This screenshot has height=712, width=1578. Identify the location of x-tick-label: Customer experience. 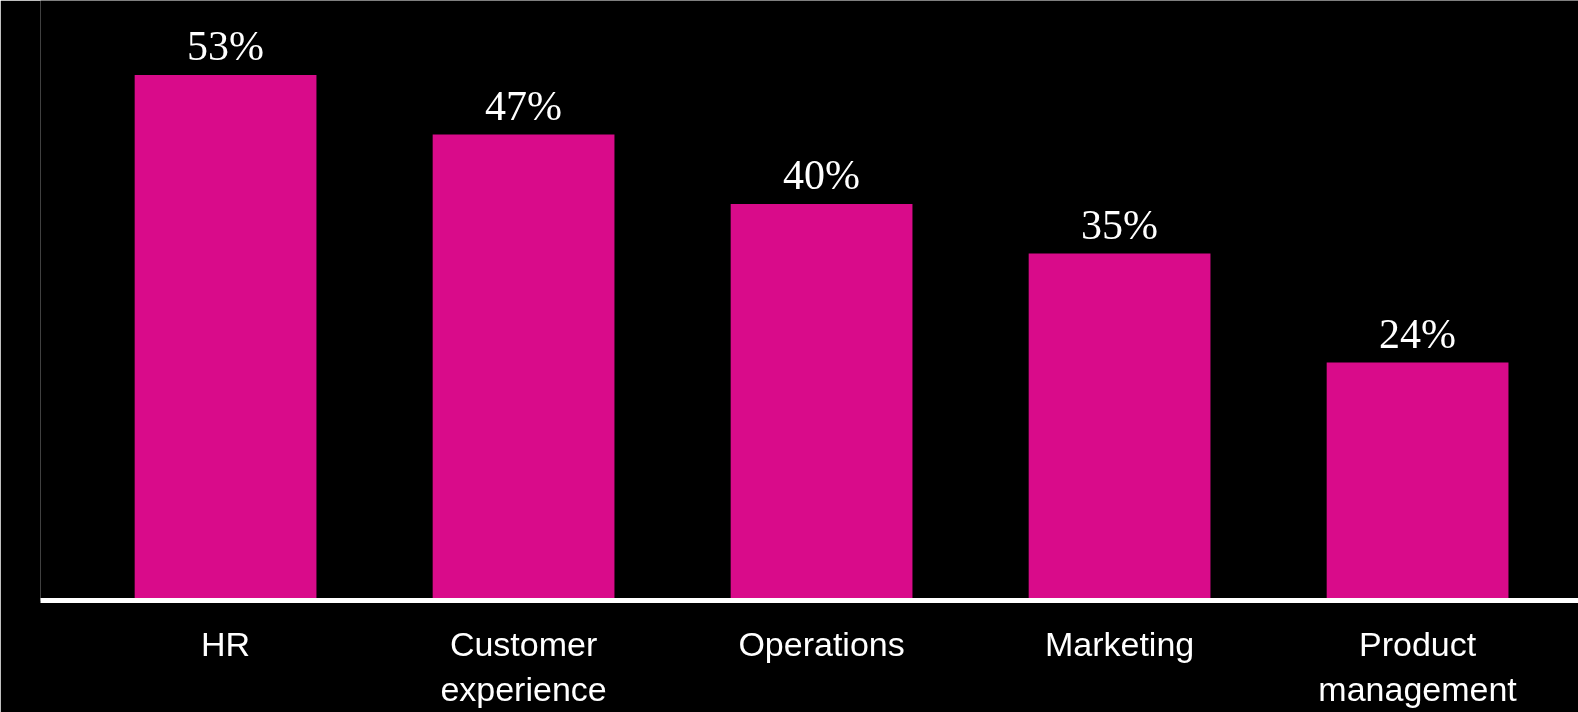
(523, 666).